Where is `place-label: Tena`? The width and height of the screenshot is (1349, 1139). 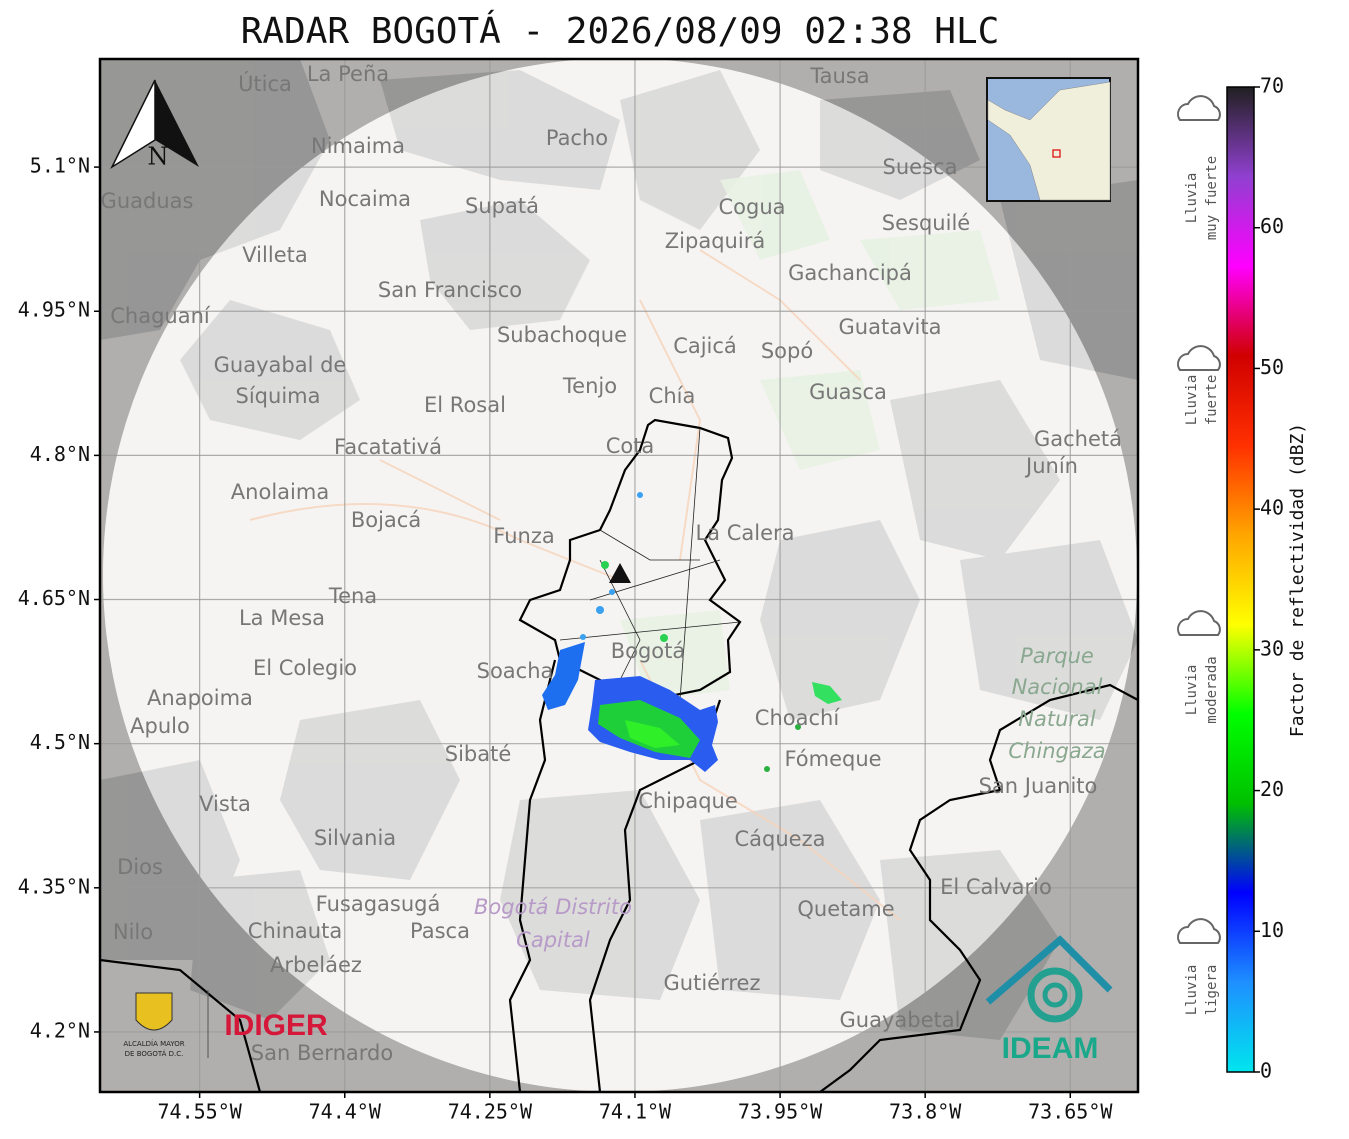
place-label: Tena is located at coordinates (352, 596).